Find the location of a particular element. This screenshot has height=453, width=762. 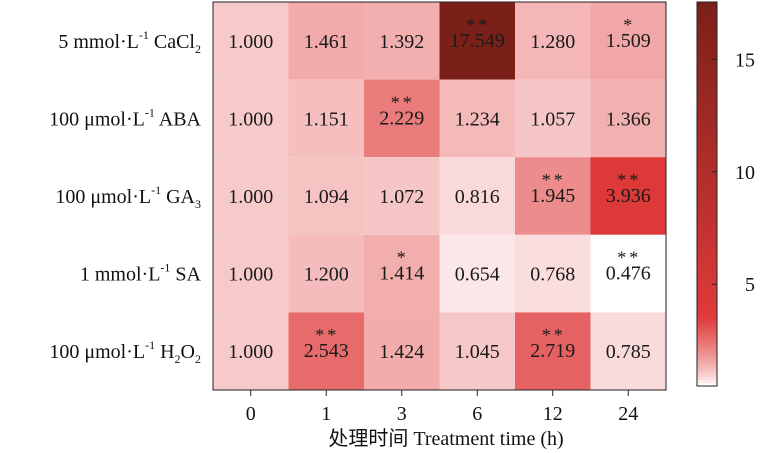

cell-value-label: 1.414 is located at coordinates (401, 274).